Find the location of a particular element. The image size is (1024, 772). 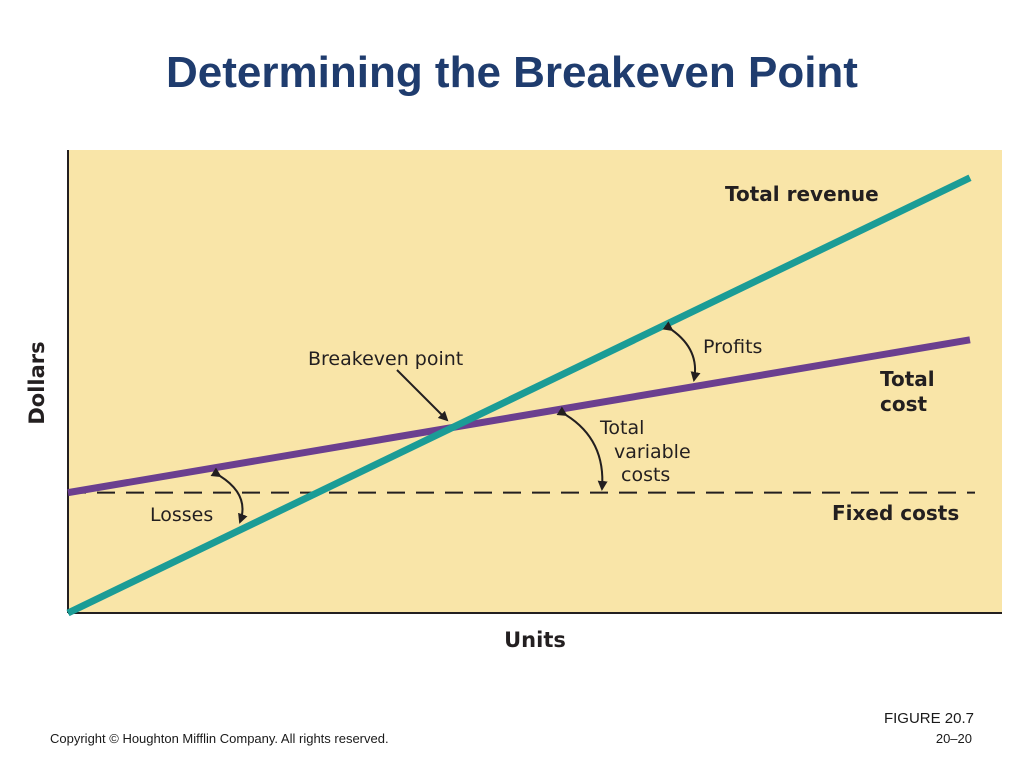

breakeven-arrow is located at coordinates (422, 395).